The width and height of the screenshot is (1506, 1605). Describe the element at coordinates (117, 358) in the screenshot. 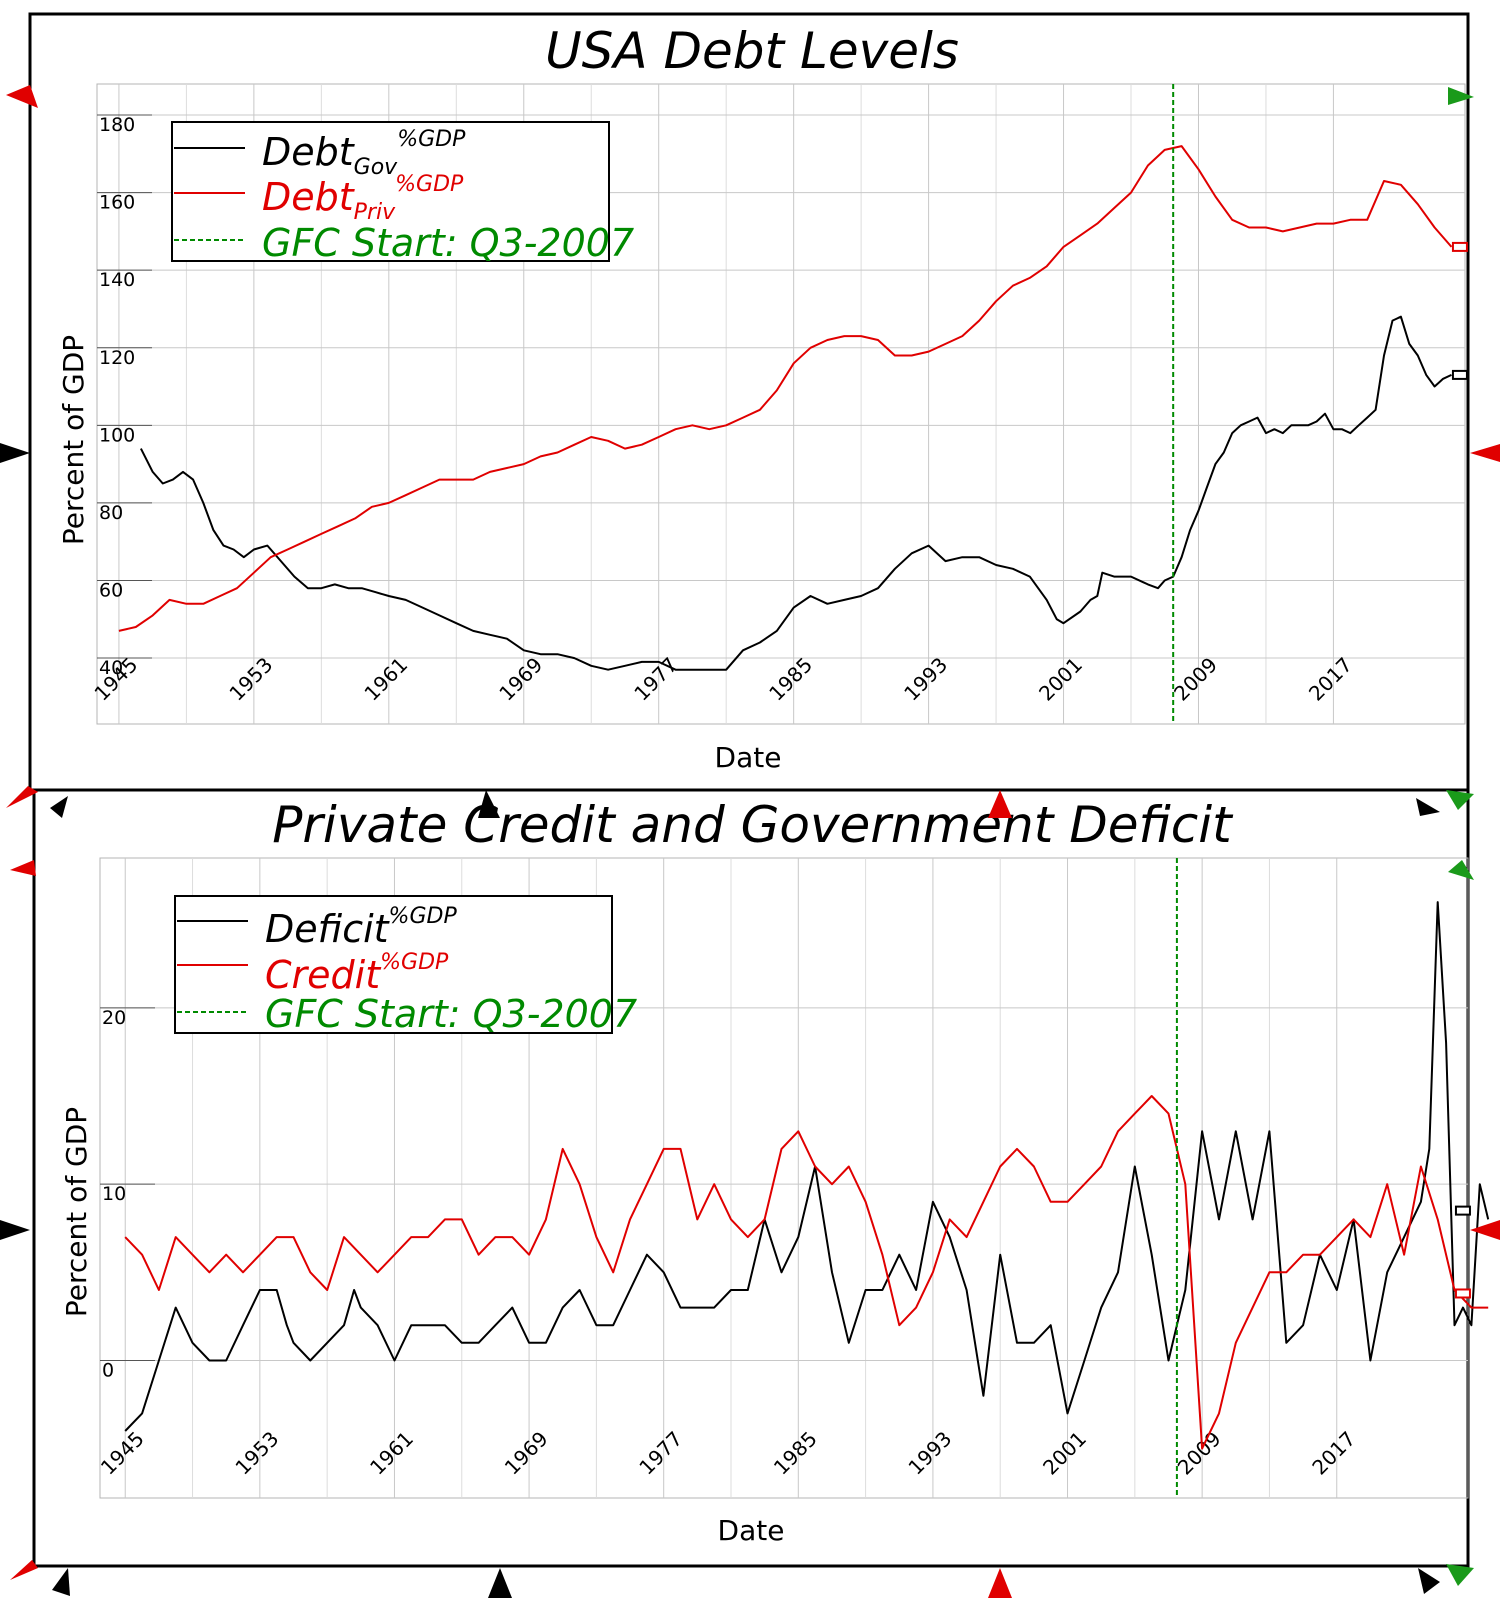

I see `chart1-y-tick-120: 120` at that location.